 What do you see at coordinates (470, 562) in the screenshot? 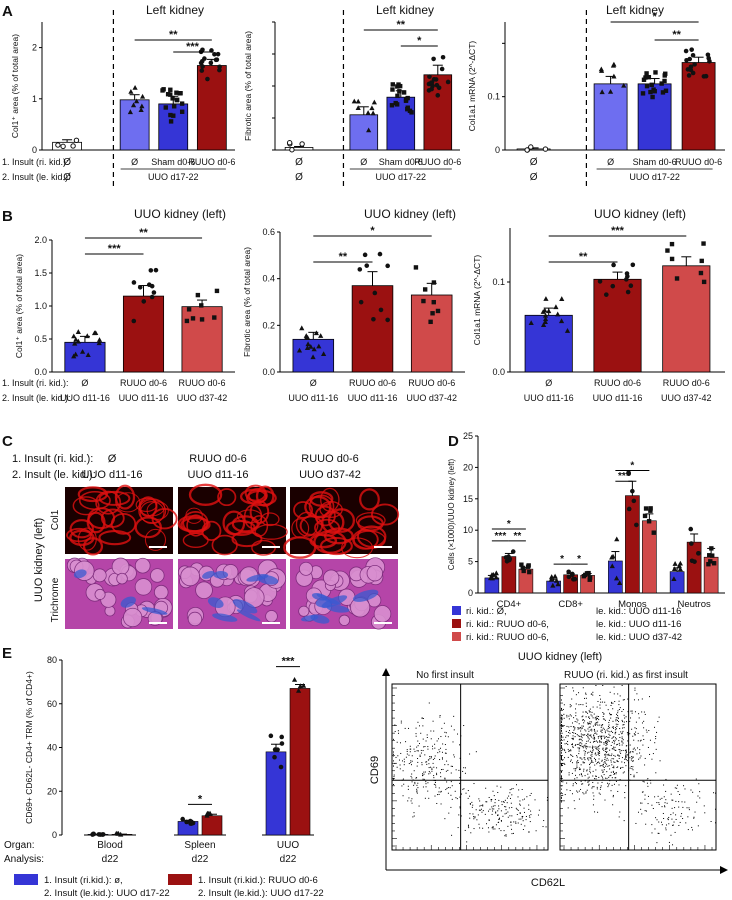
I see `D-ytick-label-1: 5` at bounding box center [470, 562].